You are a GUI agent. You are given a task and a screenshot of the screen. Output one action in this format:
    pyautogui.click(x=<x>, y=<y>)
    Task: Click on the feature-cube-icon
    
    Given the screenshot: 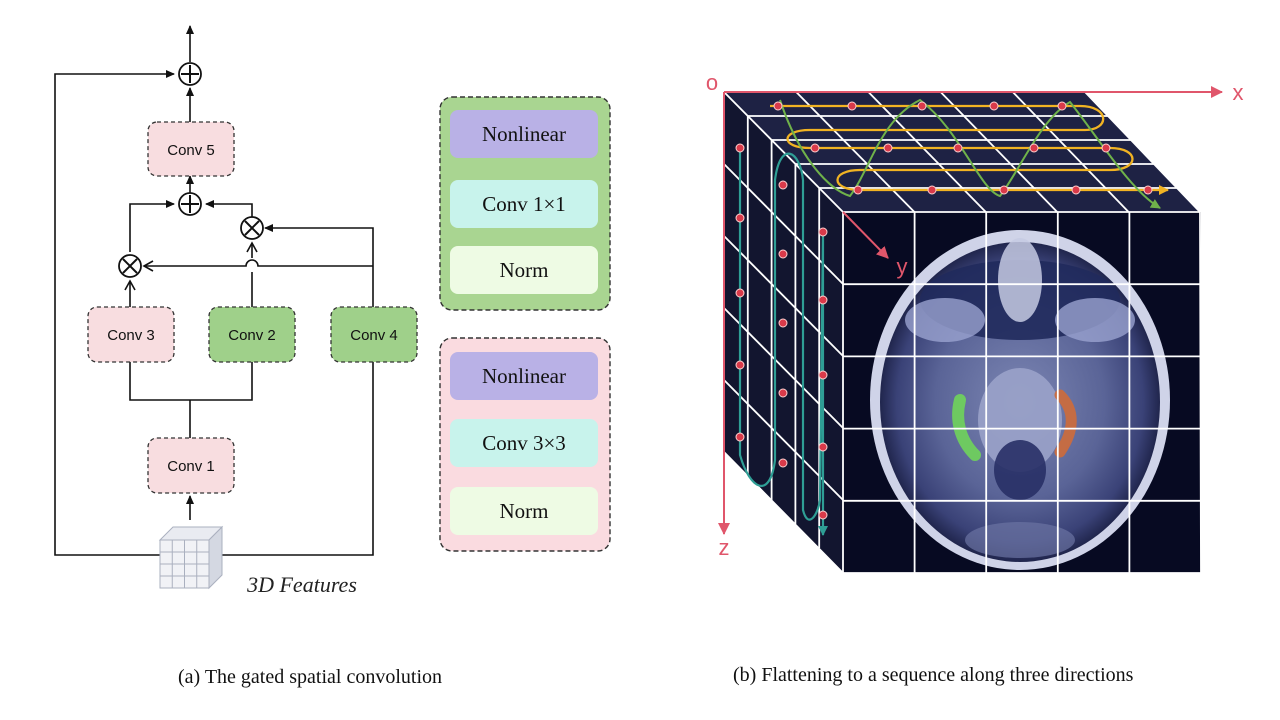 What is the action you would take?
    pyautogui.click(x=191, y=557)
    